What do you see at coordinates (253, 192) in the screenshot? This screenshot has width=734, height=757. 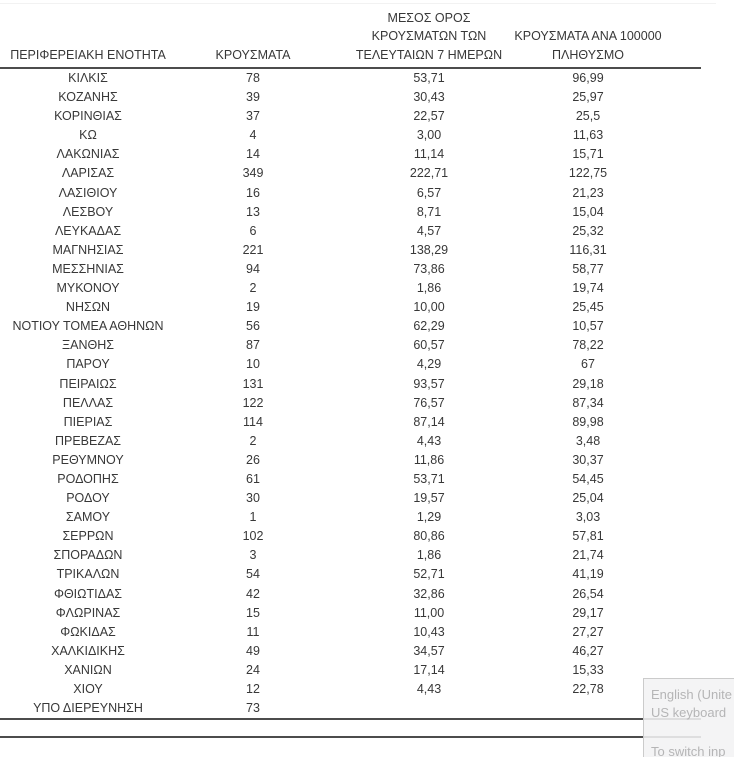 I see `cell-cases: 16` at bounding box center [253, 192].